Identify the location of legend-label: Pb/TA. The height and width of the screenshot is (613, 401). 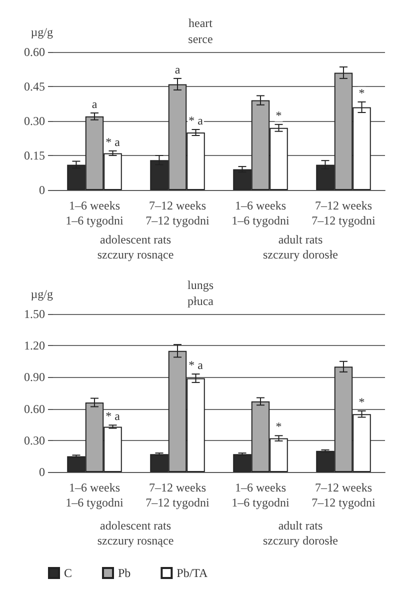
(192, 573).